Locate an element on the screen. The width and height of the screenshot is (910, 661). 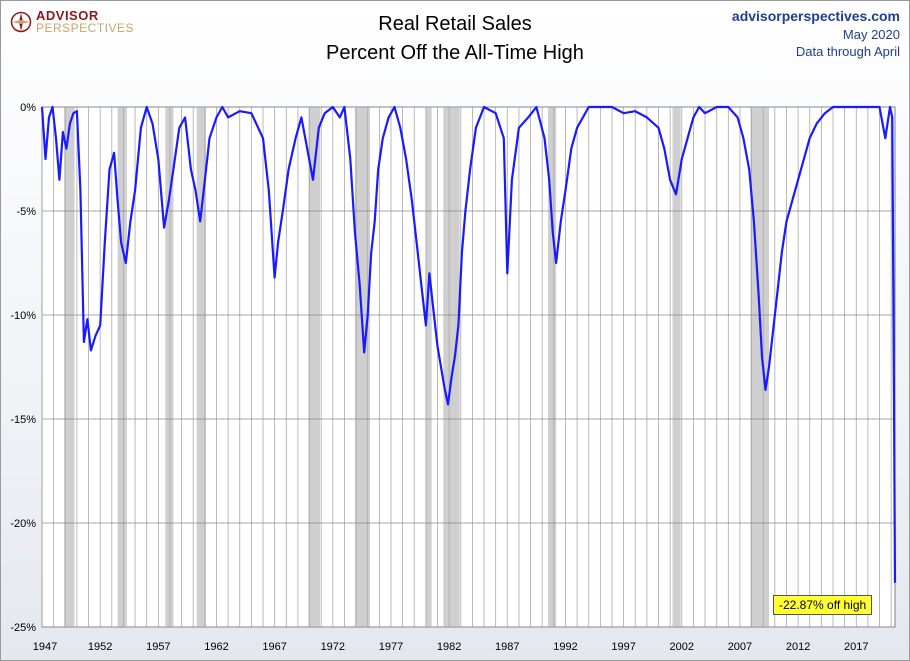
chart-title: Real Retail Sales is located at coordinates (455, 24).